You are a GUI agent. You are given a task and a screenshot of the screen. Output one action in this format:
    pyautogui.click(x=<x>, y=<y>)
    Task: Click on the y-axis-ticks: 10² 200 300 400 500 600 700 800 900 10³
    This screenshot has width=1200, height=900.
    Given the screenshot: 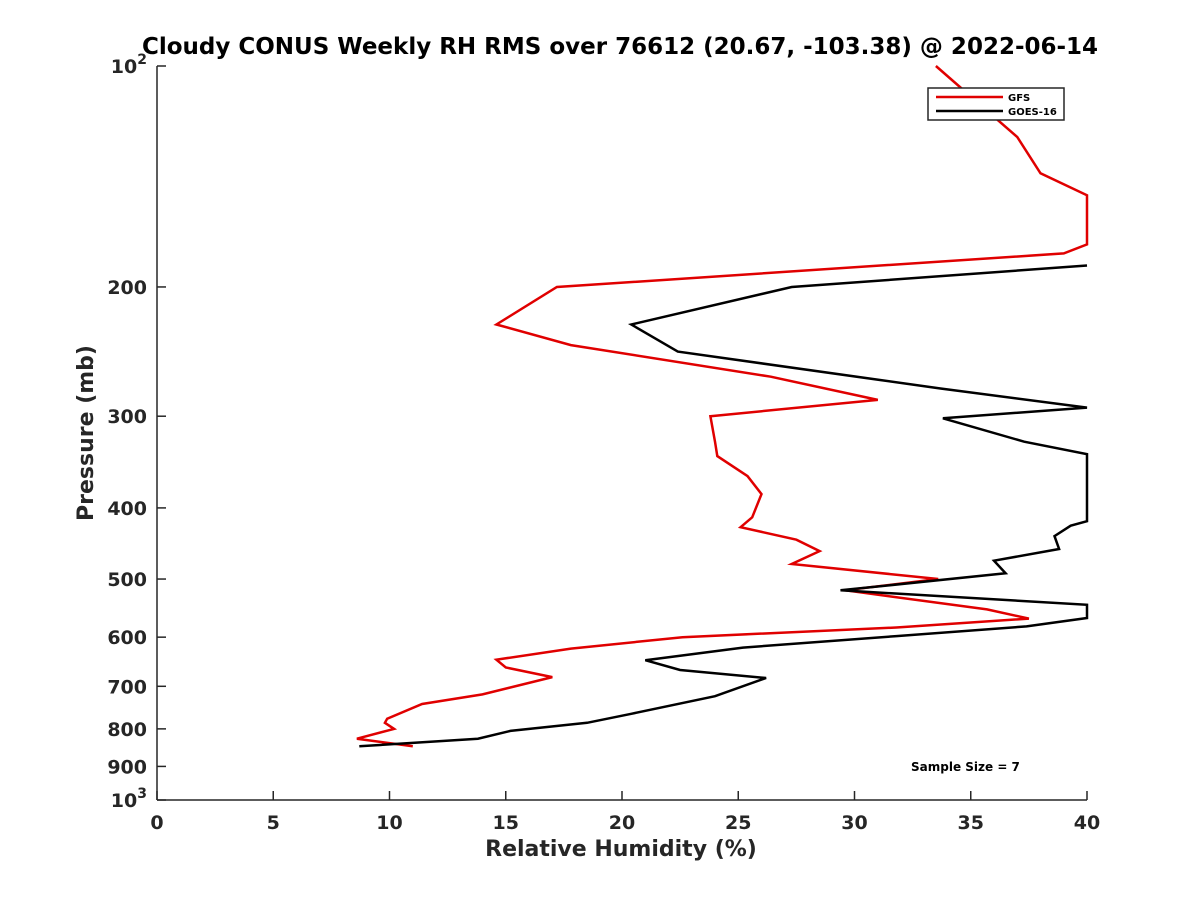 What is the action you would take?
    pyautogui.click(x=136, y=432)
    